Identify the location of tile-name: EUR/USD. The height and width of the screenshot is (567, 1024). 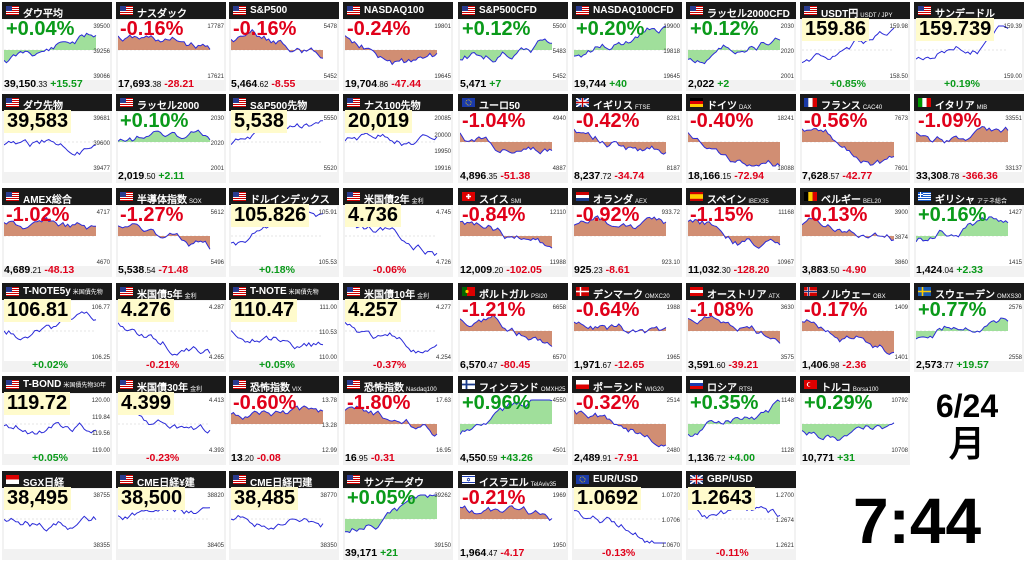
(616, 479).